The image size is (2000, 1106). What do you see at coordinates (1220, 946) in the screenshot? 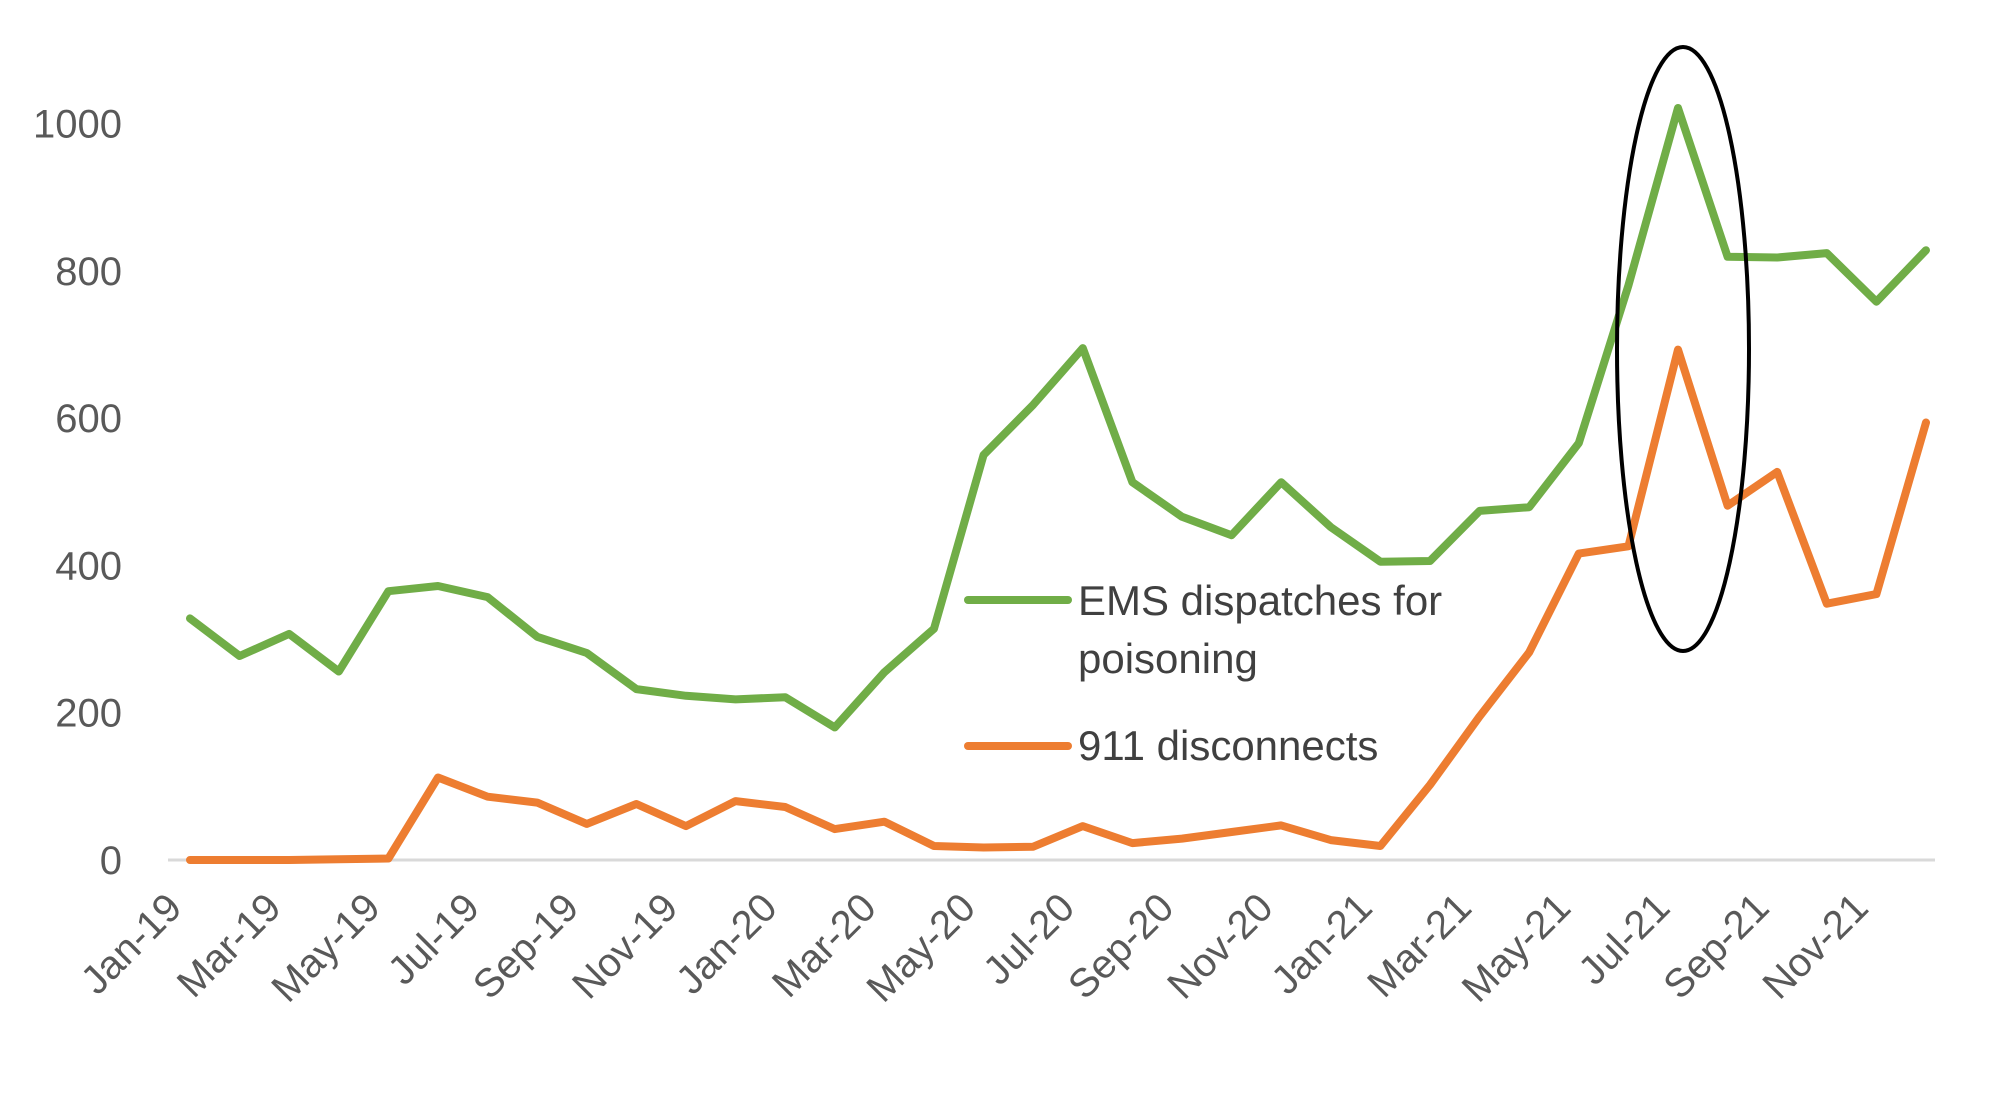
I see `x-tick-label: Nov-20` at bounding box center [1220, 946].